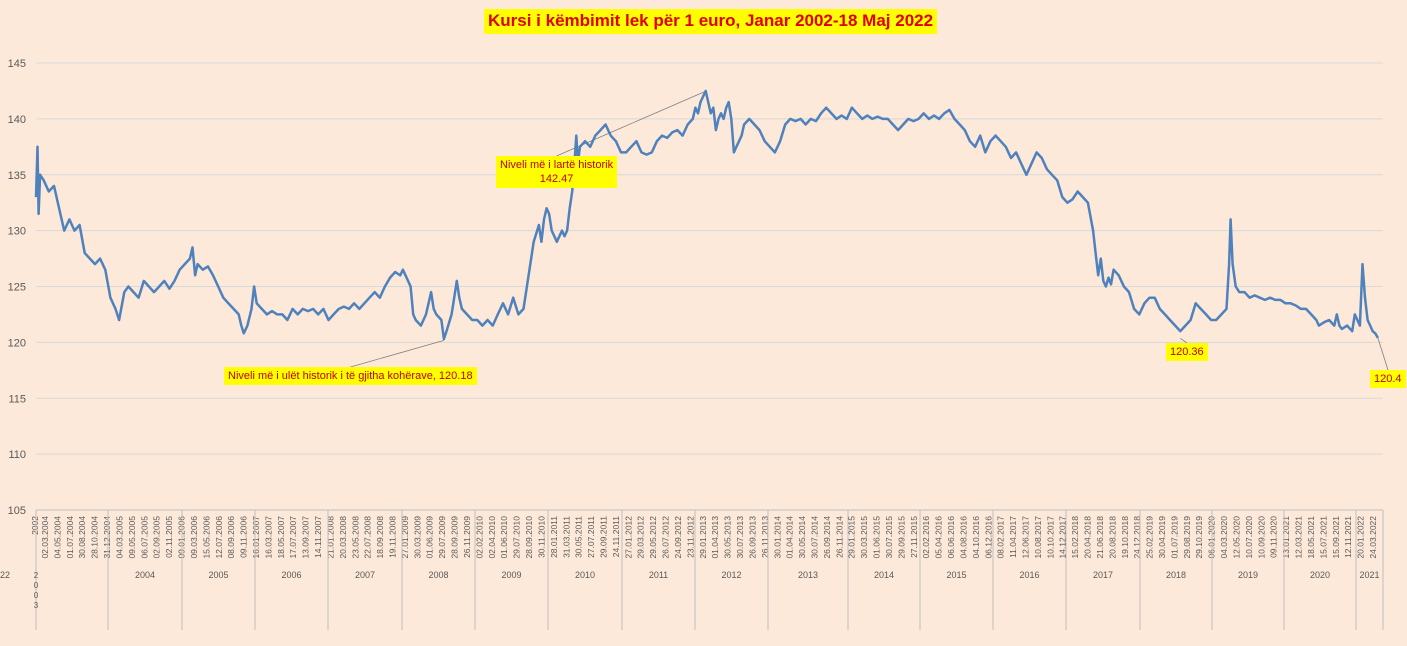  I want to click on x-tick-label: 30.07.2013, so click(740, 537).